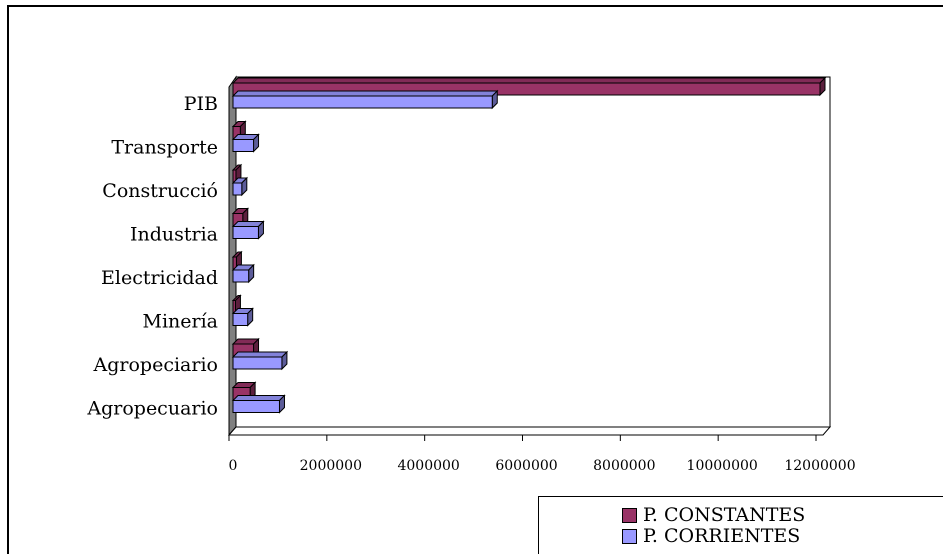 Image resolution: width=943 pixels, height=554 pixels. Describe the element at coordinates (624, 466) in the screenshot. I see `x-tick-label: 8000000` at that location.